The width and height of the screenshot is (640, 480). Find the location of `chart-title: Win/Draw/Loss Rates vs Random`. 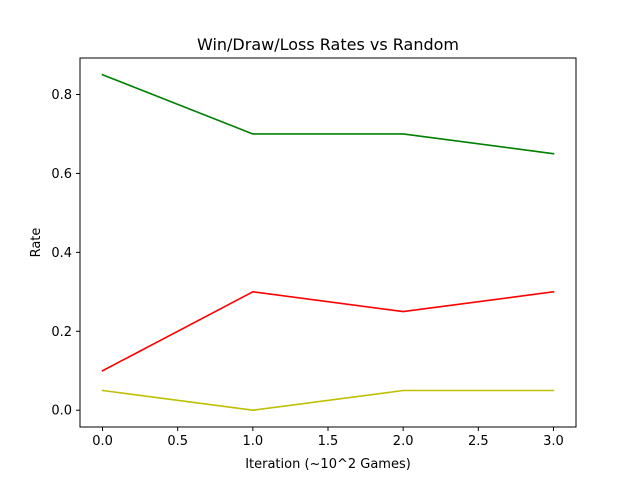

chart-title: Win/Draw/Loss Rates vs Random is located at coordinates (328, 44).